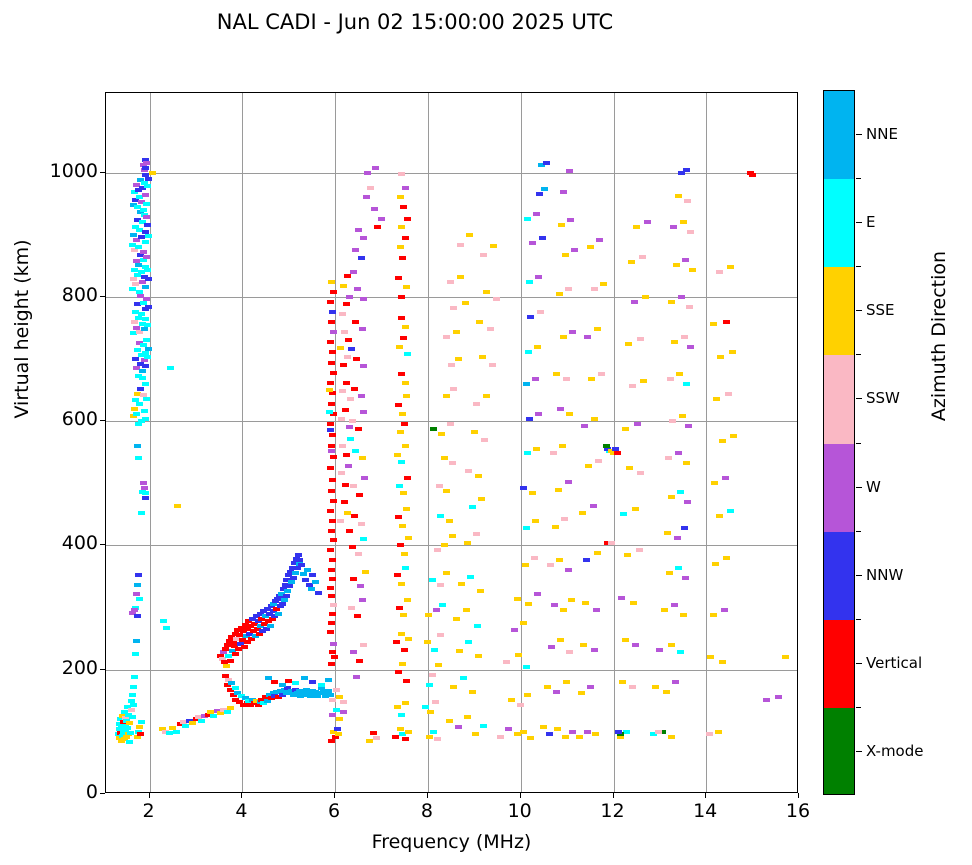 Image resolution: width=972 pixels, height=865 pixels. What do you see at coordinates (451, 173) in the screenshot?
I see `gridline-horizontal` at bounding box center [451, 173].